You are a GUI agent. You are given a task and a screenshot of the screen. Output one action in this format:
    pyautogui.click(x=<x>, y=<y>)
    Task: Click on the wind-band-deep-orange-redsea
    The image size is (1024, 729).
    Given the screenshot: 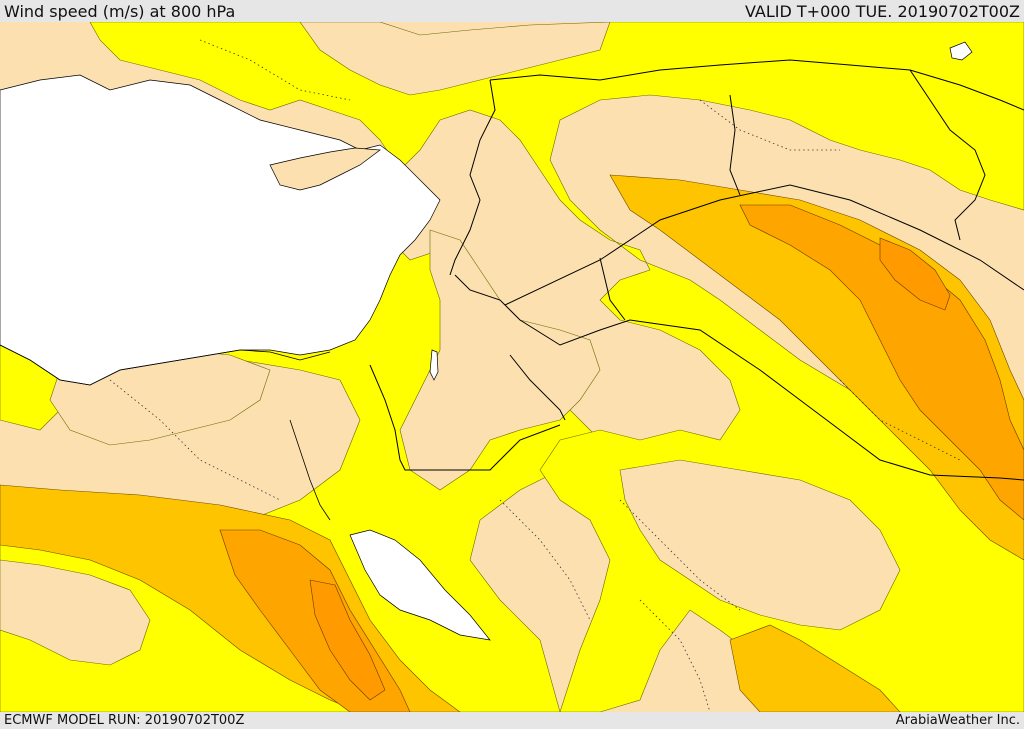 What is the action you would take?
    pyautogui.click(x=347, y=640)
    